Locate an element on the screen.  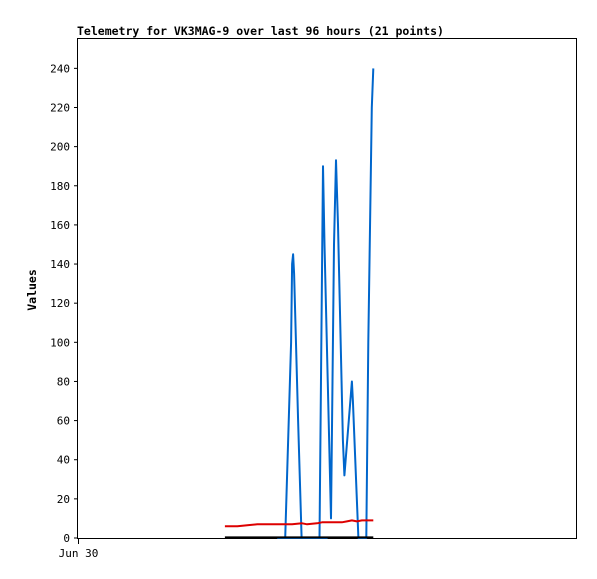
y-tick-label: 40 is located at coordinates (63, 460).